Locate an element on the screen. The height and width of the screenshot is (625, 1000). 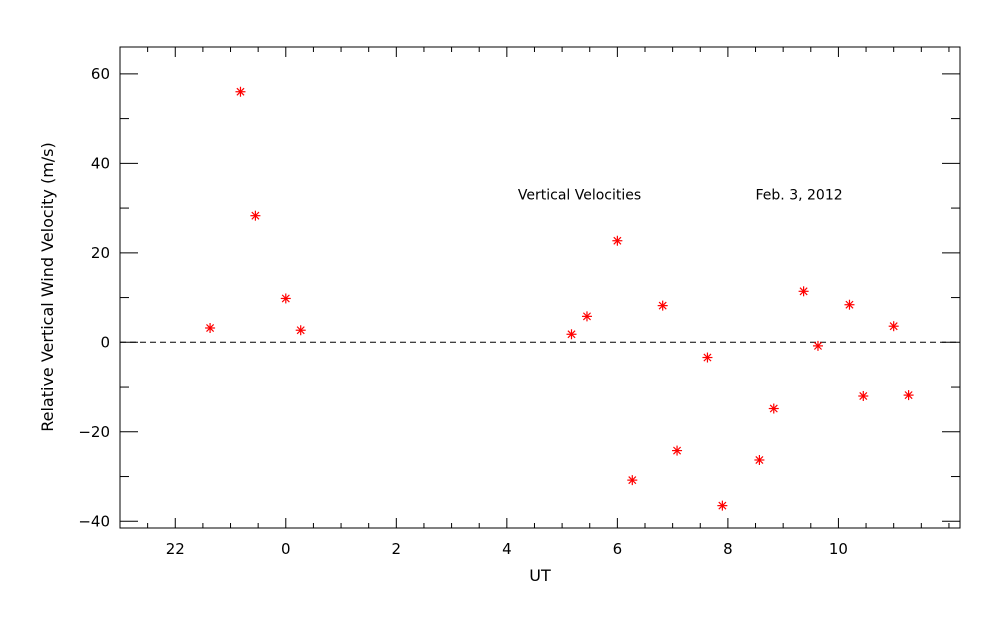
x-tick-label: 4 is located at coordinates (507, 549).